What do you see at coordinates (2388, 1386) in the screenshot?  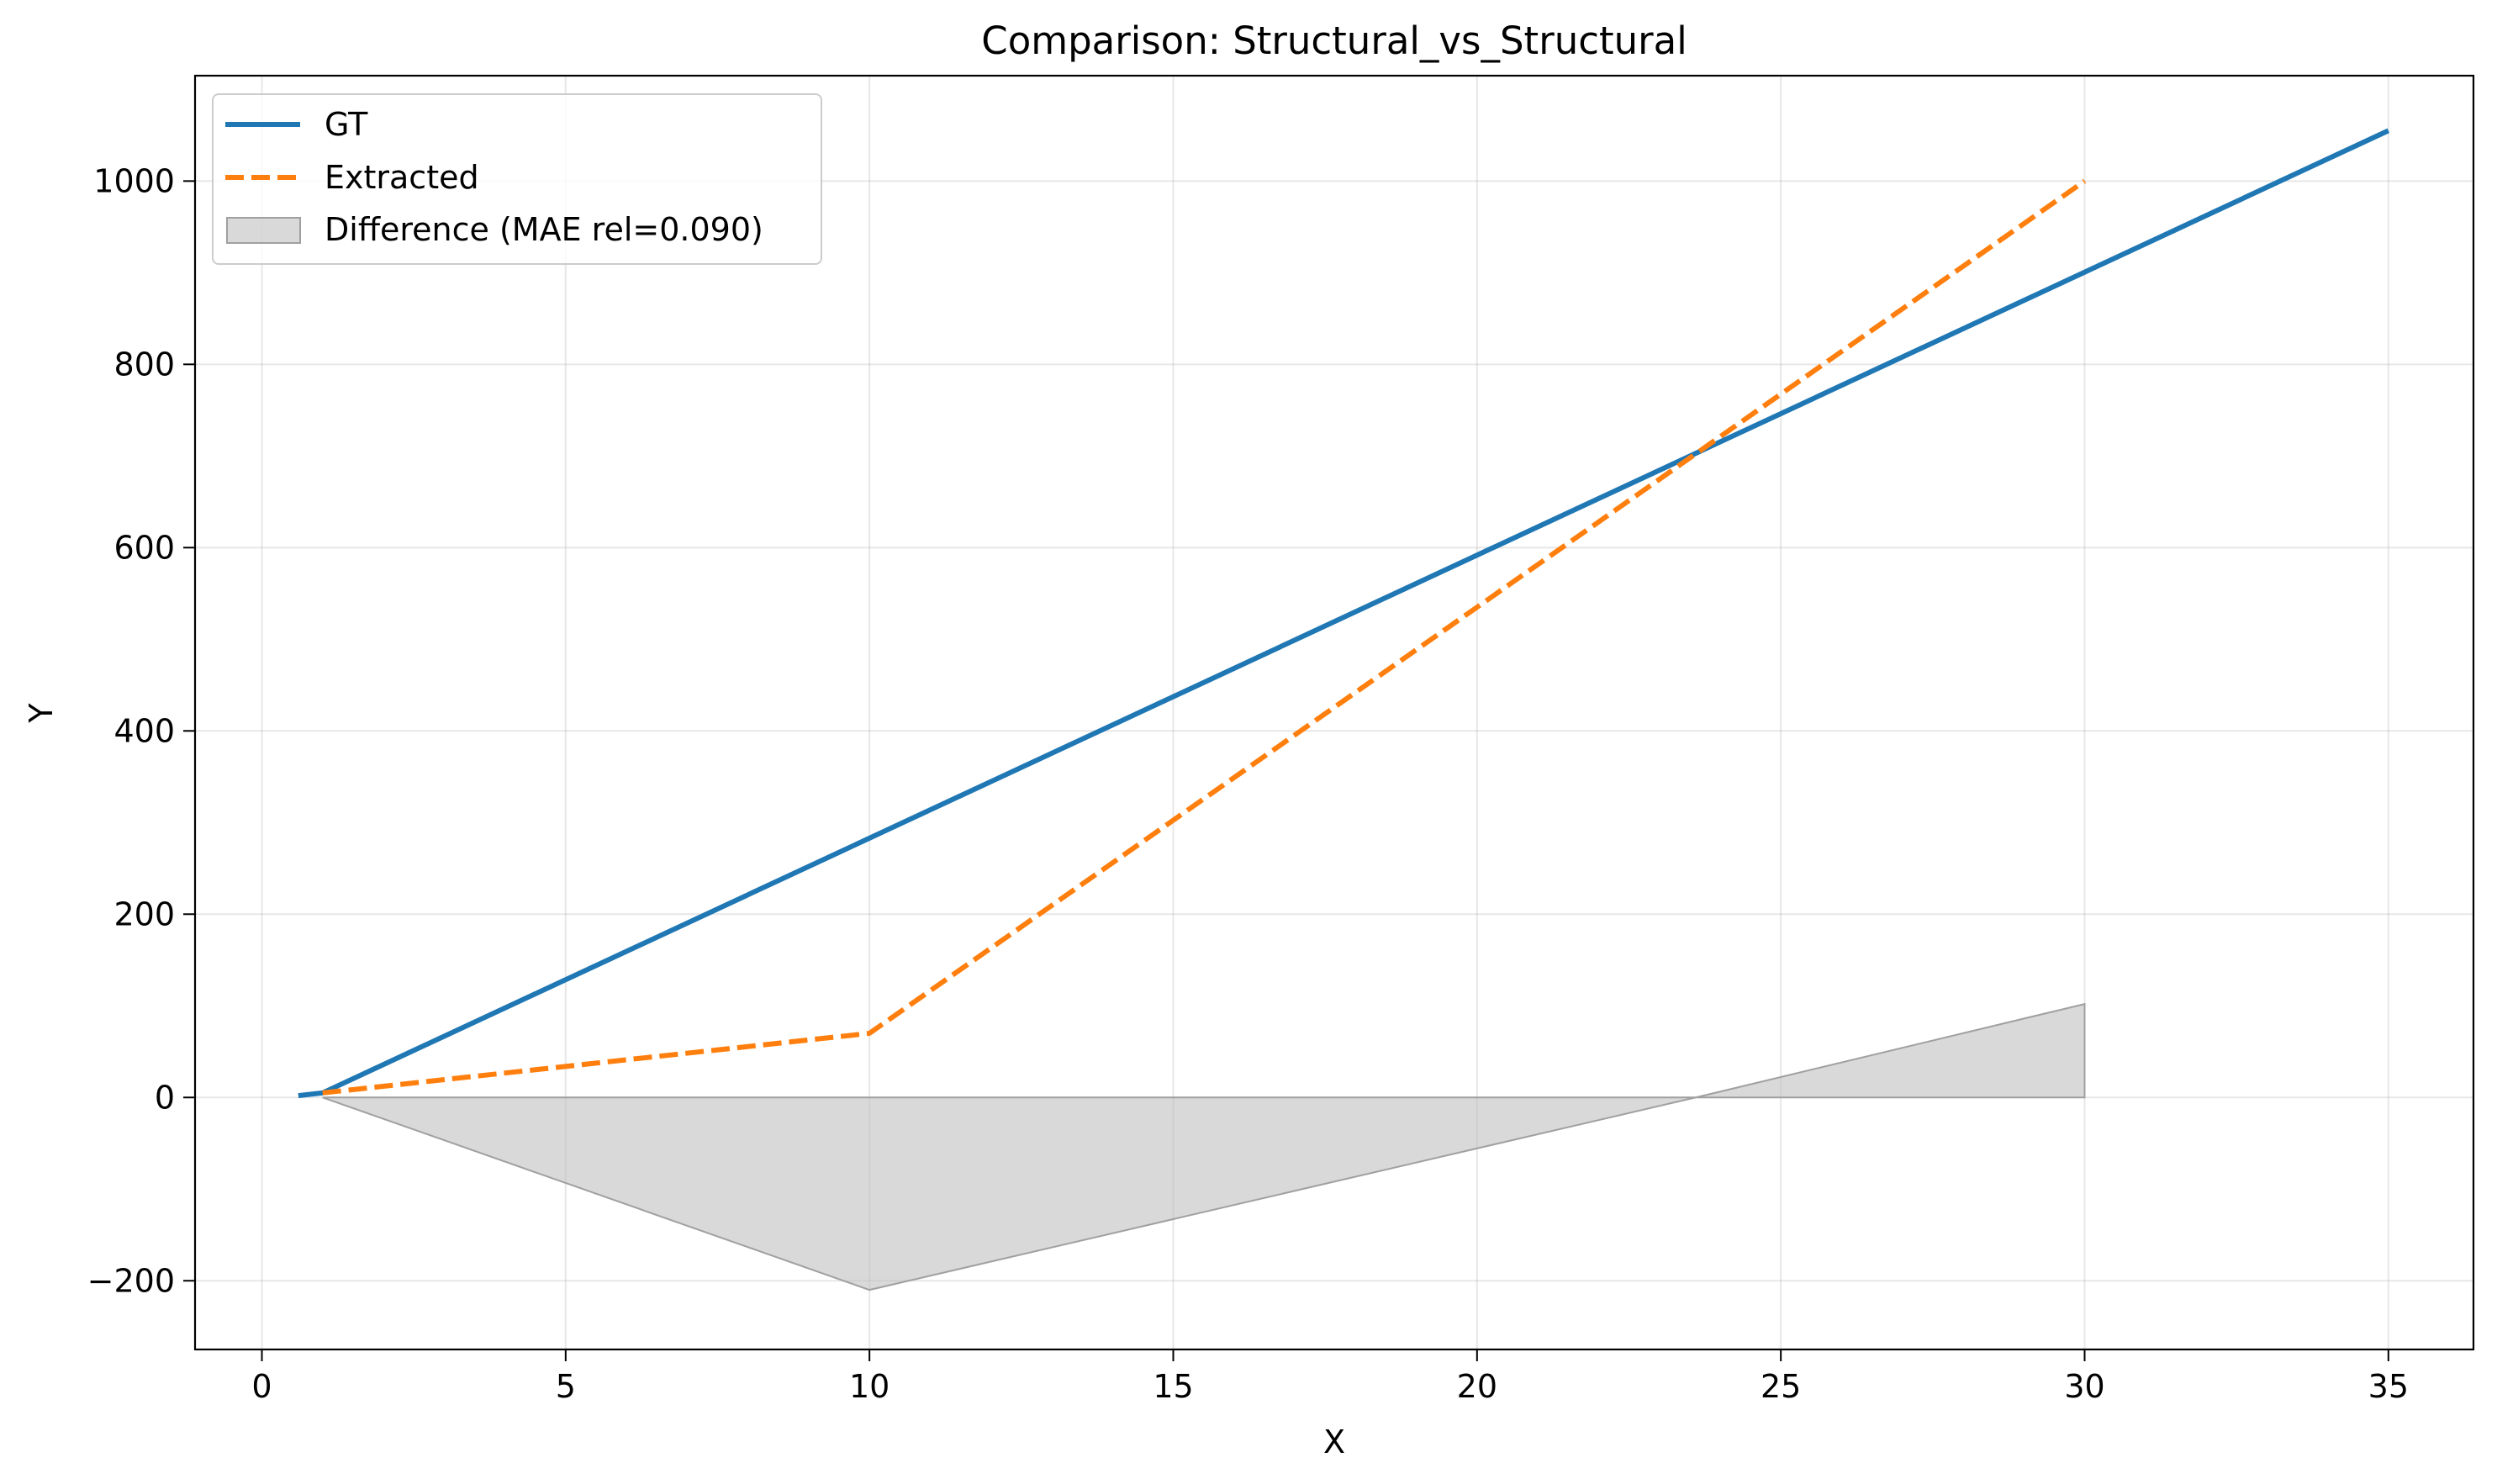 I see `x-tick-label: 35` at bounding box center [2388, 1386].